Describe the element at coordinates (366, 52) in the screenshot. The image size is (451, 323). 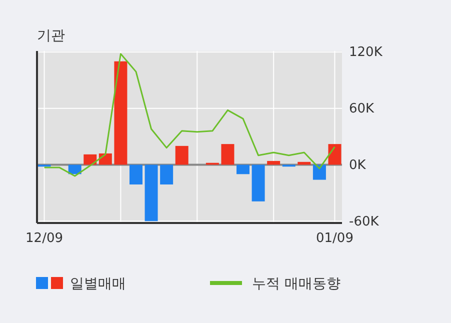
I see `y-tick-label: 120K` at that location.